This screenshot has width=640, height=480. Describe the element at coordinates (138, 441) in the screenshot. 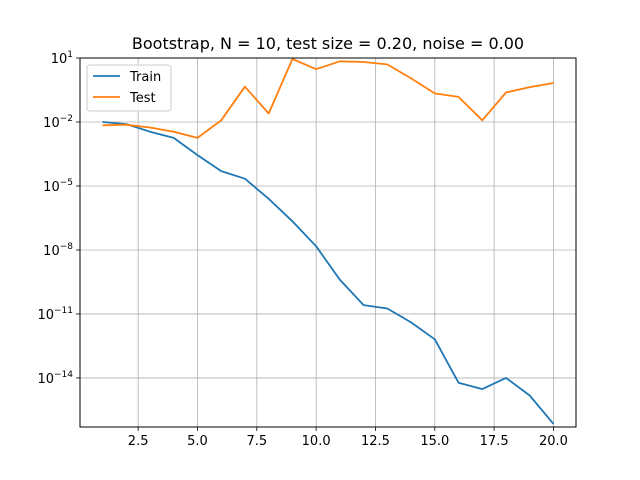

I see `x-tick-label: 2.5` at that location.